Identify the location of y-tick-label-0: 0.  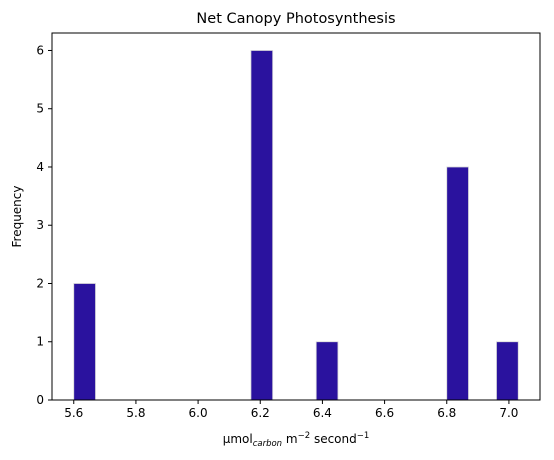
(40, 400).